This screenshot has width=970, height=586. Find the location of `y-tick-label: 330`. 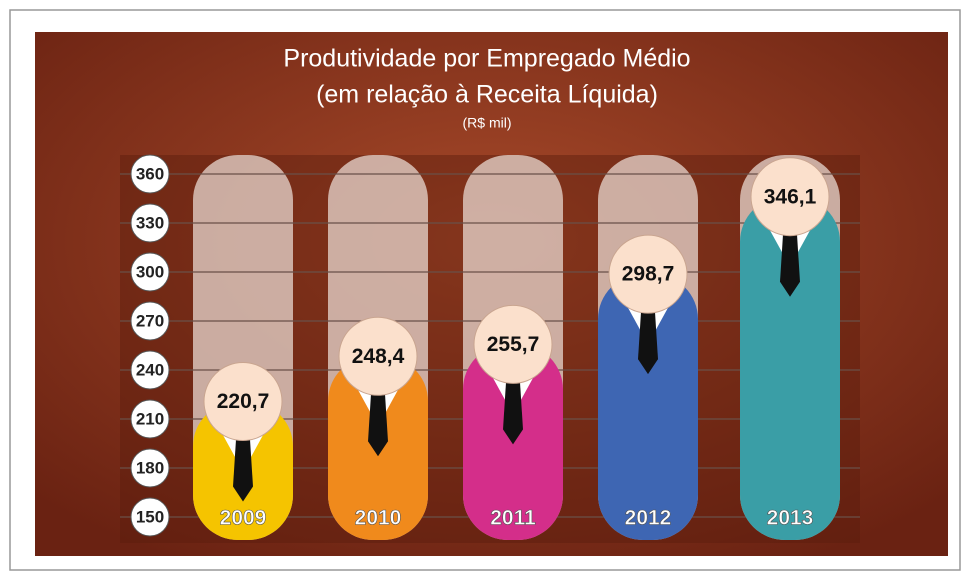

y-tick-label: 330 is located at coordinates (150, 222).